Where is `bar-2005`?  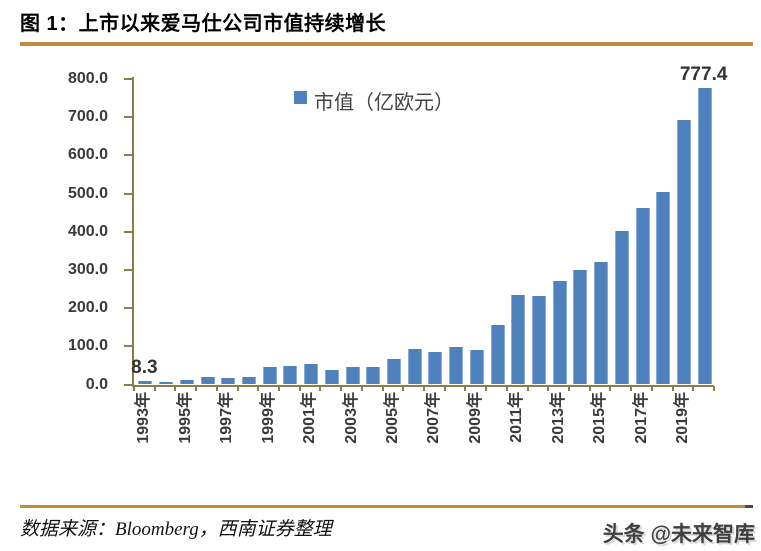 bar-2005 is located at coordinates (393, 371).